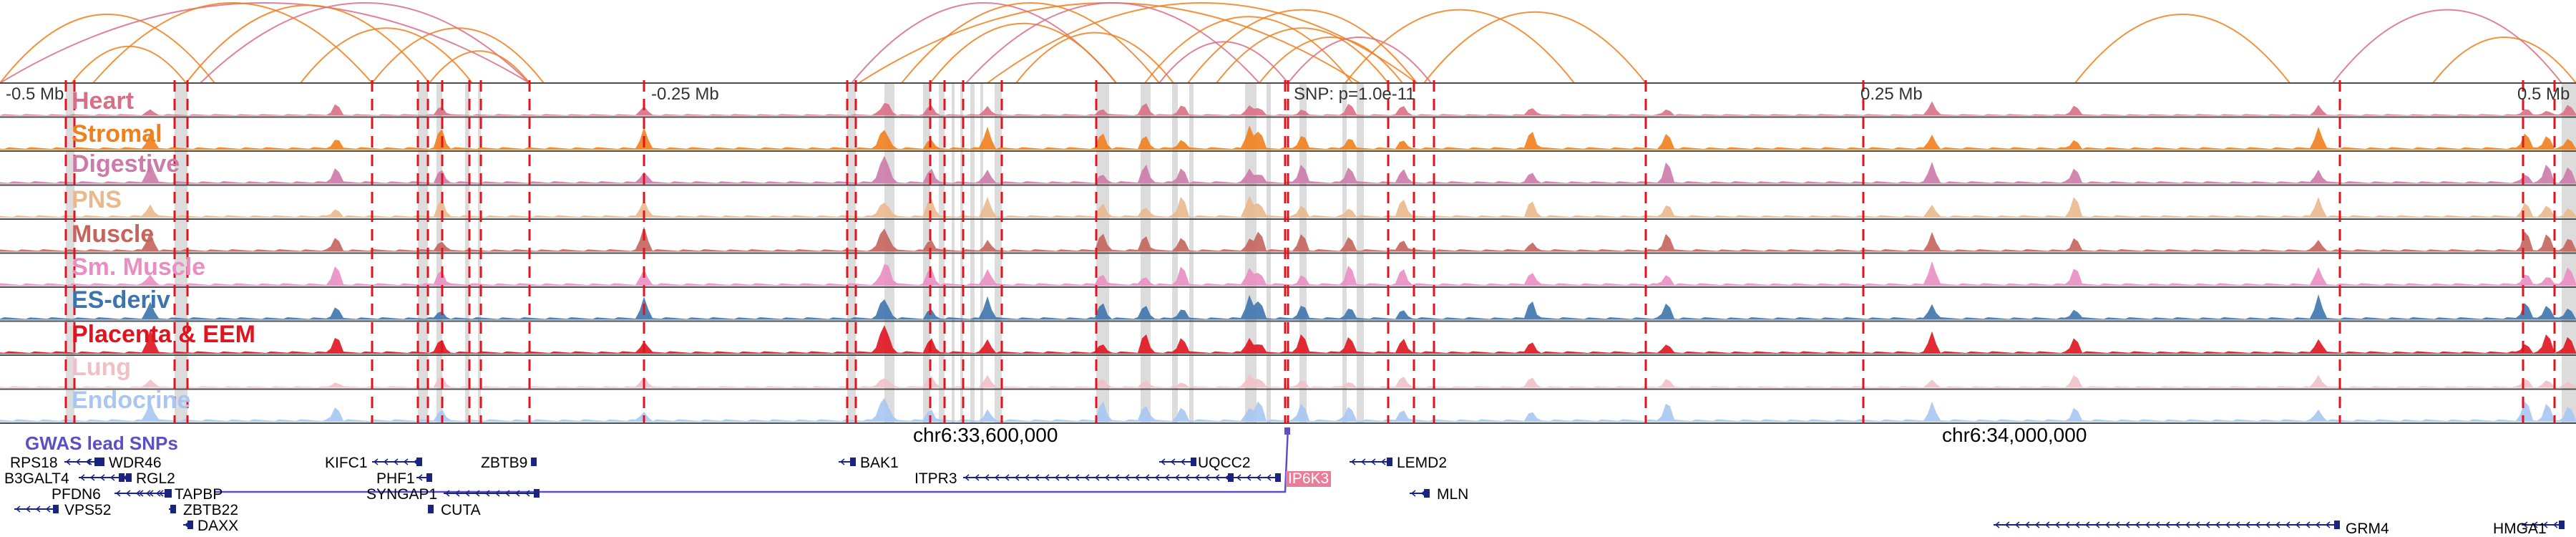  I want to click on gene-label-pfdn6: PFDN6, so click(76, 494).